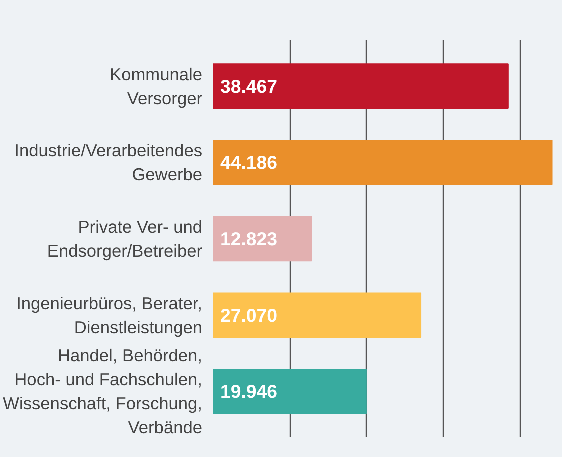 The height and width of the screenshot is (457, 562). What do you see at coordinates (249, 315) in the screenshot?
I see `data-label: 27.070` at bounding box center [249, 315].